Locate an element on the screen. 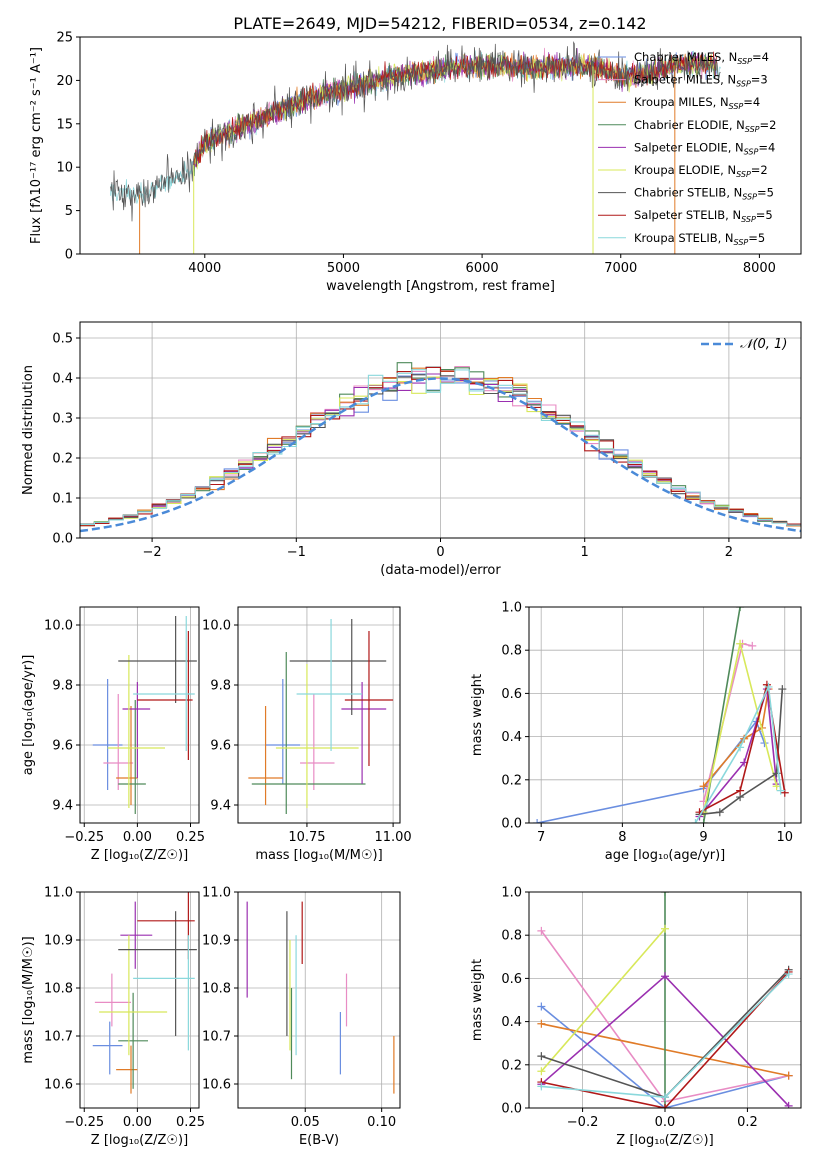 The width and height of the screenshot is (819, 1170). y-tick-label: 10.0 is located at coordinates (58, 626).